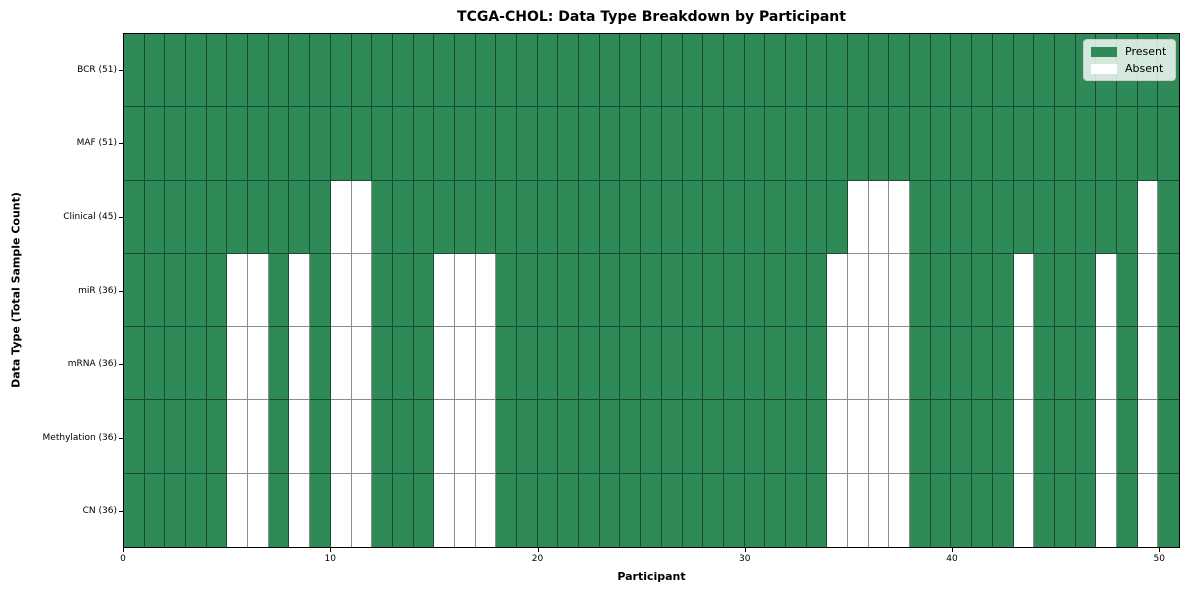  I want to click on legend-label-absent: Absent, so click(1144, 68).